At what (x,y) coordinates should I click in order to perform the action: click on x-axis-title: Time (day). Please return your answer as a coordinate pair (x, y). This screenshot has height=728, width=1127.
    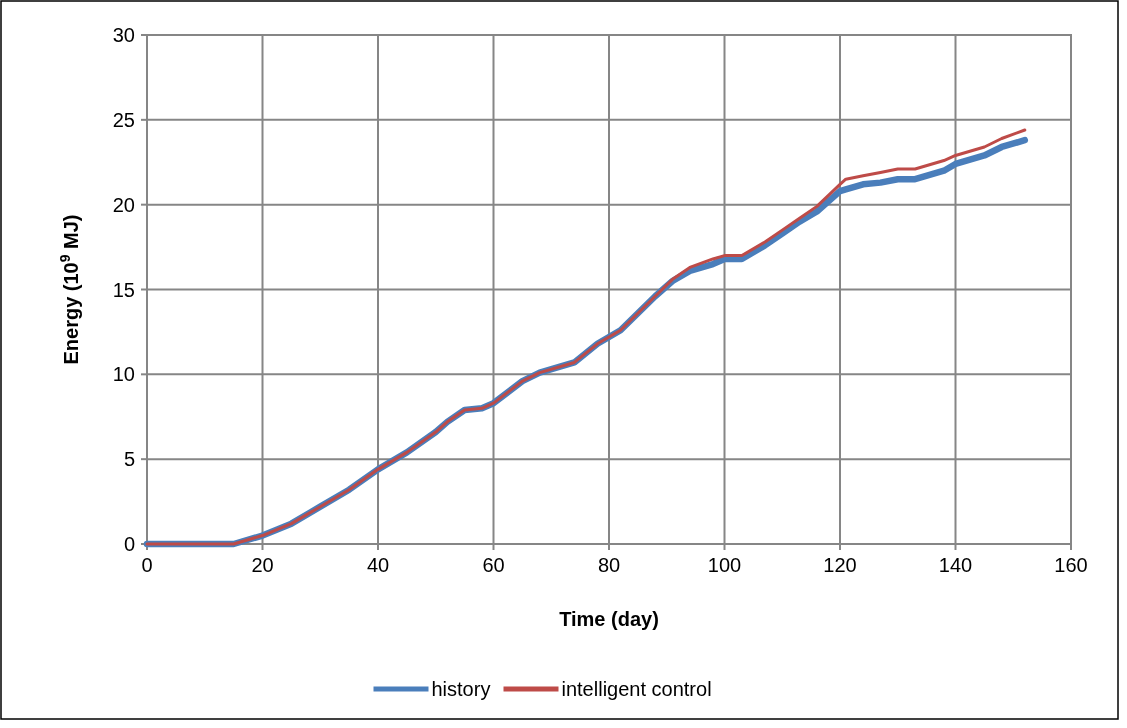
    Looking at the image, I should click on (609, 619).